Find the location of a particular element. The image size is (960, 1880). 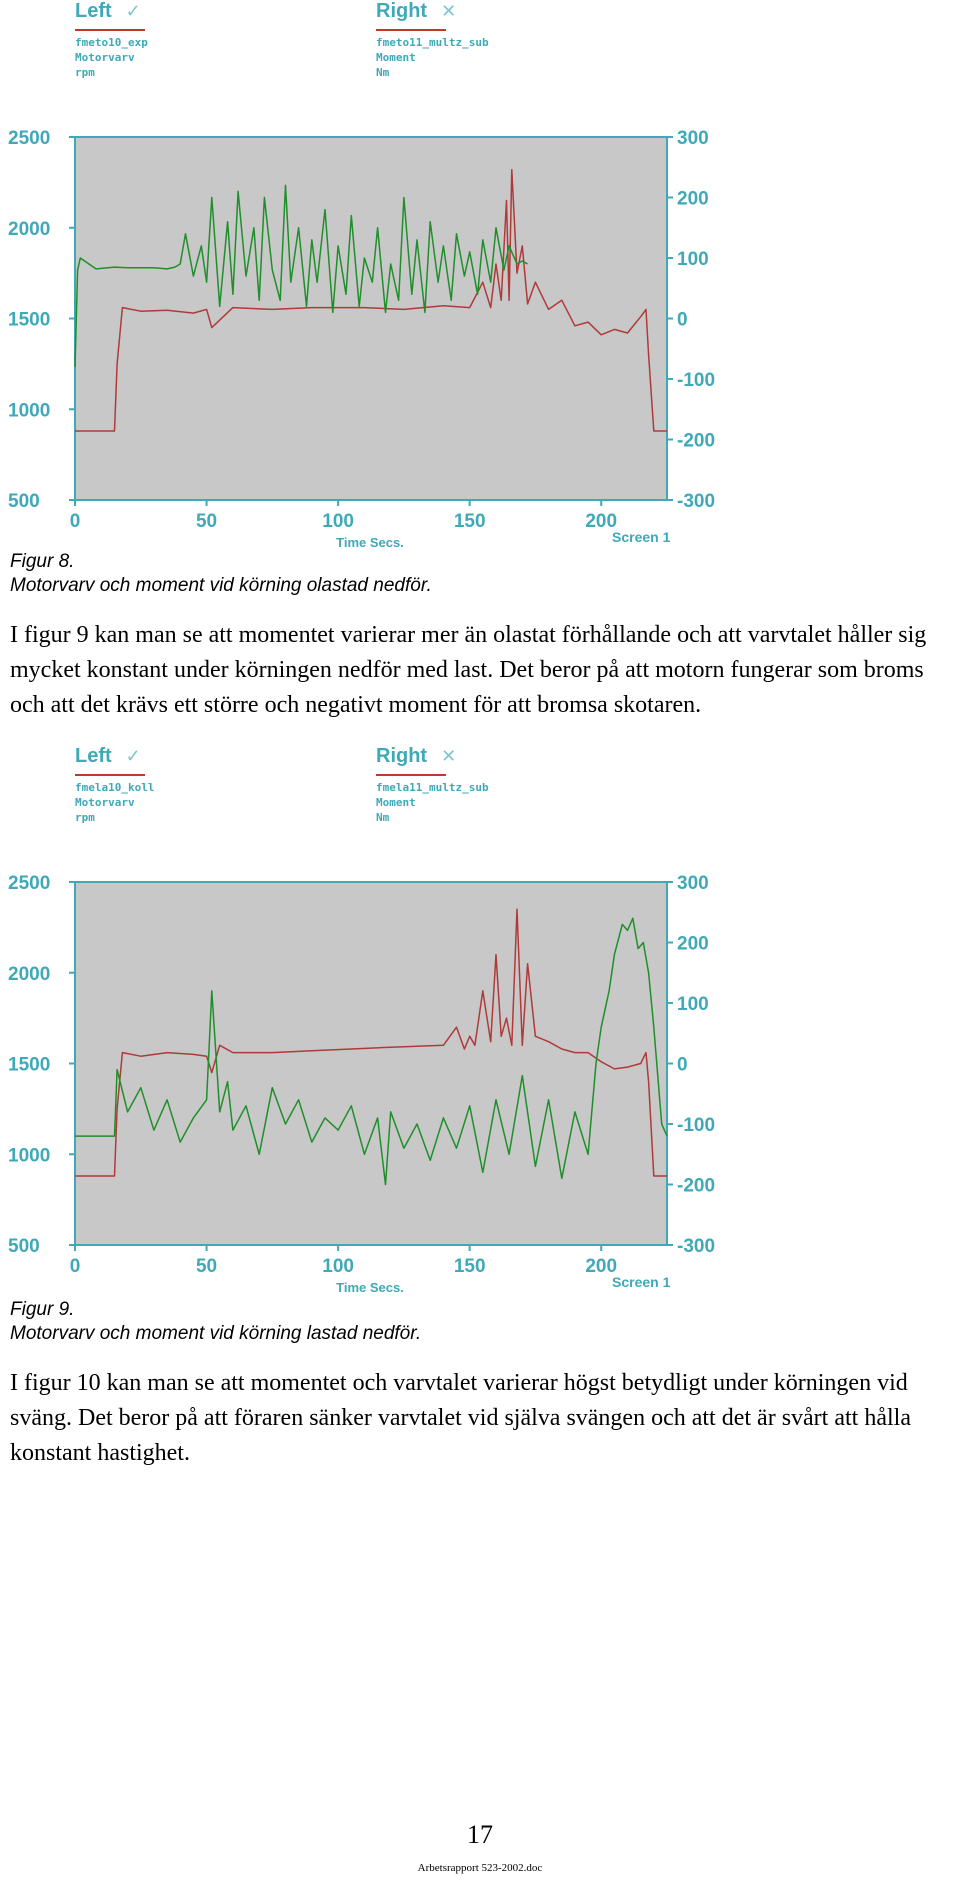

figure-label: Figur 8. is located at coordinates (42, 561).